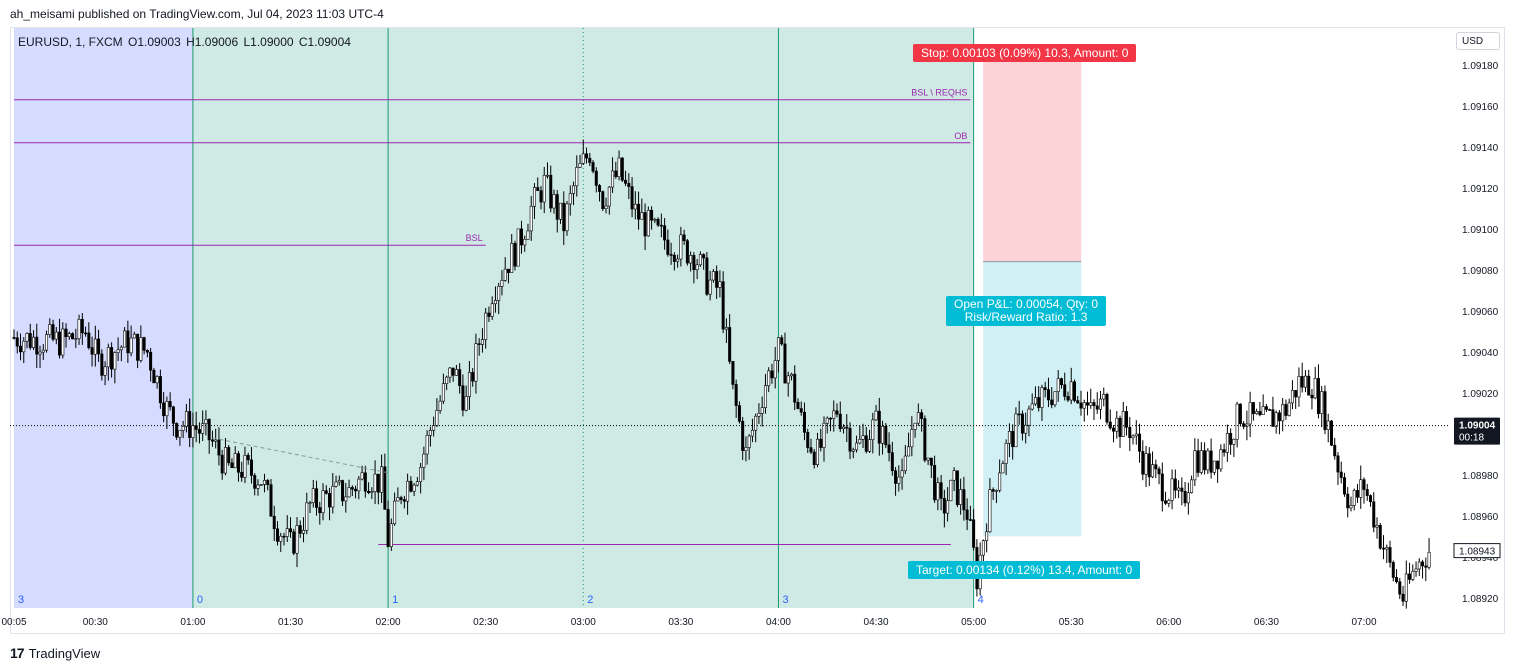  Describe the element at coordinates (70, 42) in the screenshot. I see `symbol-name: EURUSD, 1, FXCM` at that location.